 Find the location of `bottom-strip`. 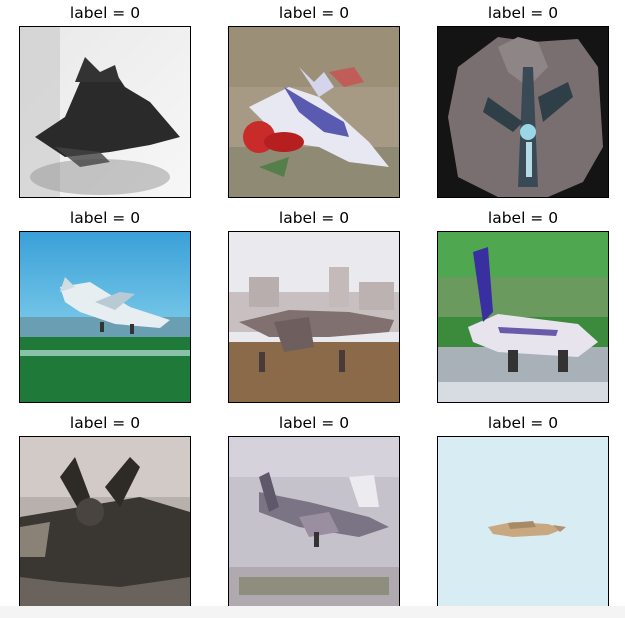

bottom-strip is located at coordinates (312, 612).